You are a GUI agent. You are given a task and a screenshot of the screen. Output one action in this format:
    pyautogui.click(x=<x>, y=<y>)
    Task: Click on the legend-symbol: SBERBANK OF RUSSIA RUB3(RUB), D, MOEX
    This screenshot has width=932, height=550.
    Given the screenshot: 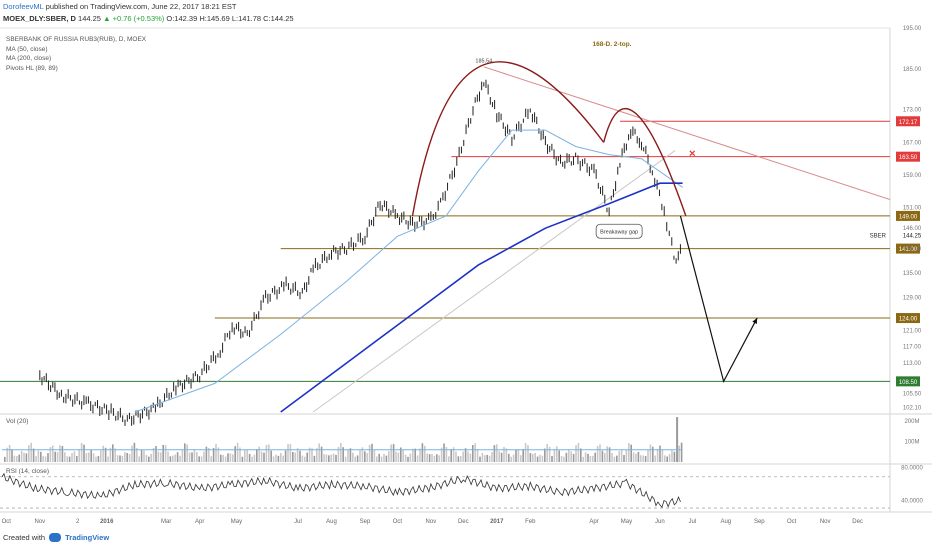 What is the action you would take?
    pyautogui.click(x=76, y=39)
    